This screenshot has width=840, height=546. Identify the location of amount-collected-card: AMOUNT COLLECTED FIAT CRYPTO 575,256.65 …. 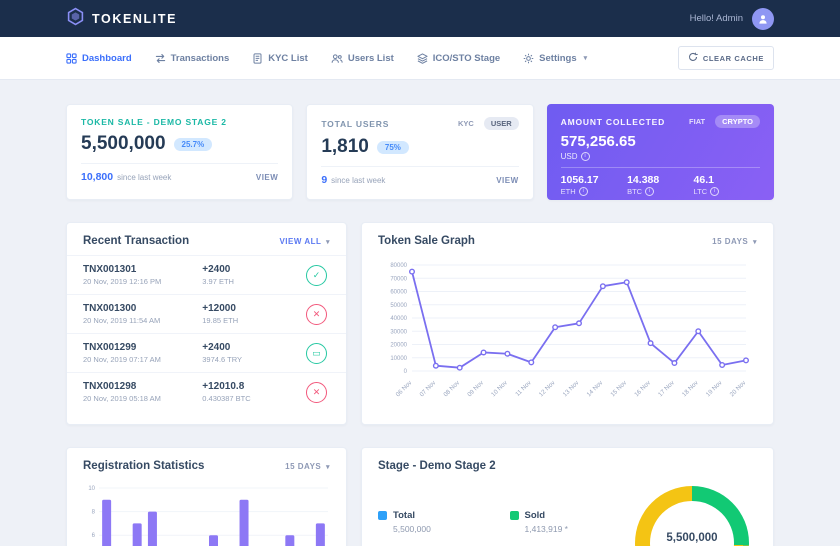
(660, 152).